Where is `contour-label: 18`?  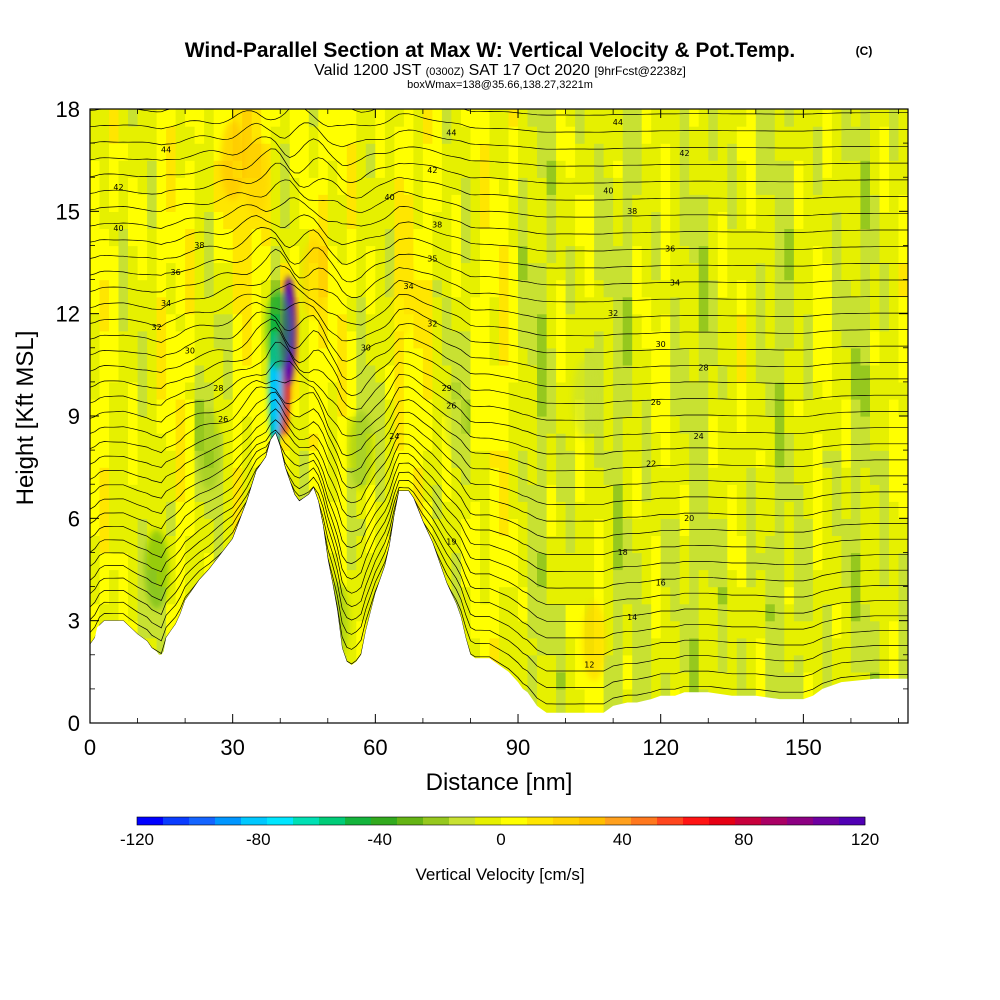 contour-label: 18 is located at coordinates (623, 552).